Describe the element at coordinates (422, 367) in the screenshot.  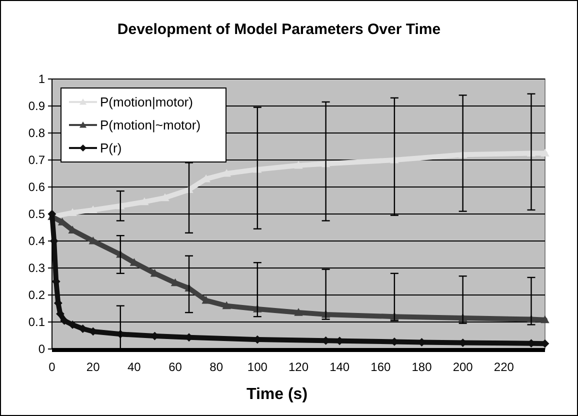
I see `x-tick-label: 180` at that location.